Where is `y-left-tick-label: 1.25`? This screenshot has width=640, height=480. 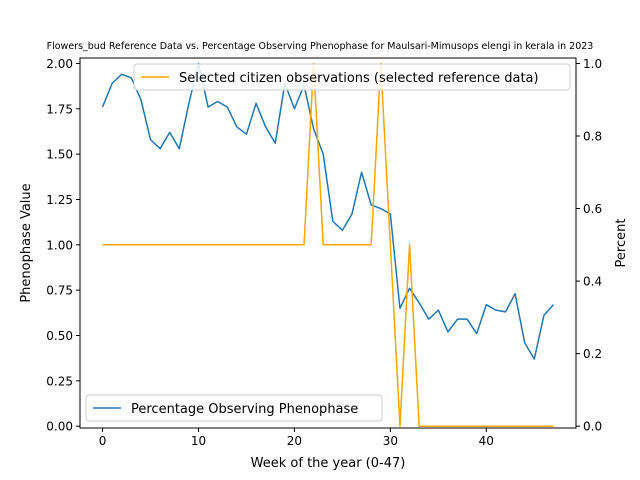
y-left-tick-label: 1.25 is located at coordinates (59, 200).